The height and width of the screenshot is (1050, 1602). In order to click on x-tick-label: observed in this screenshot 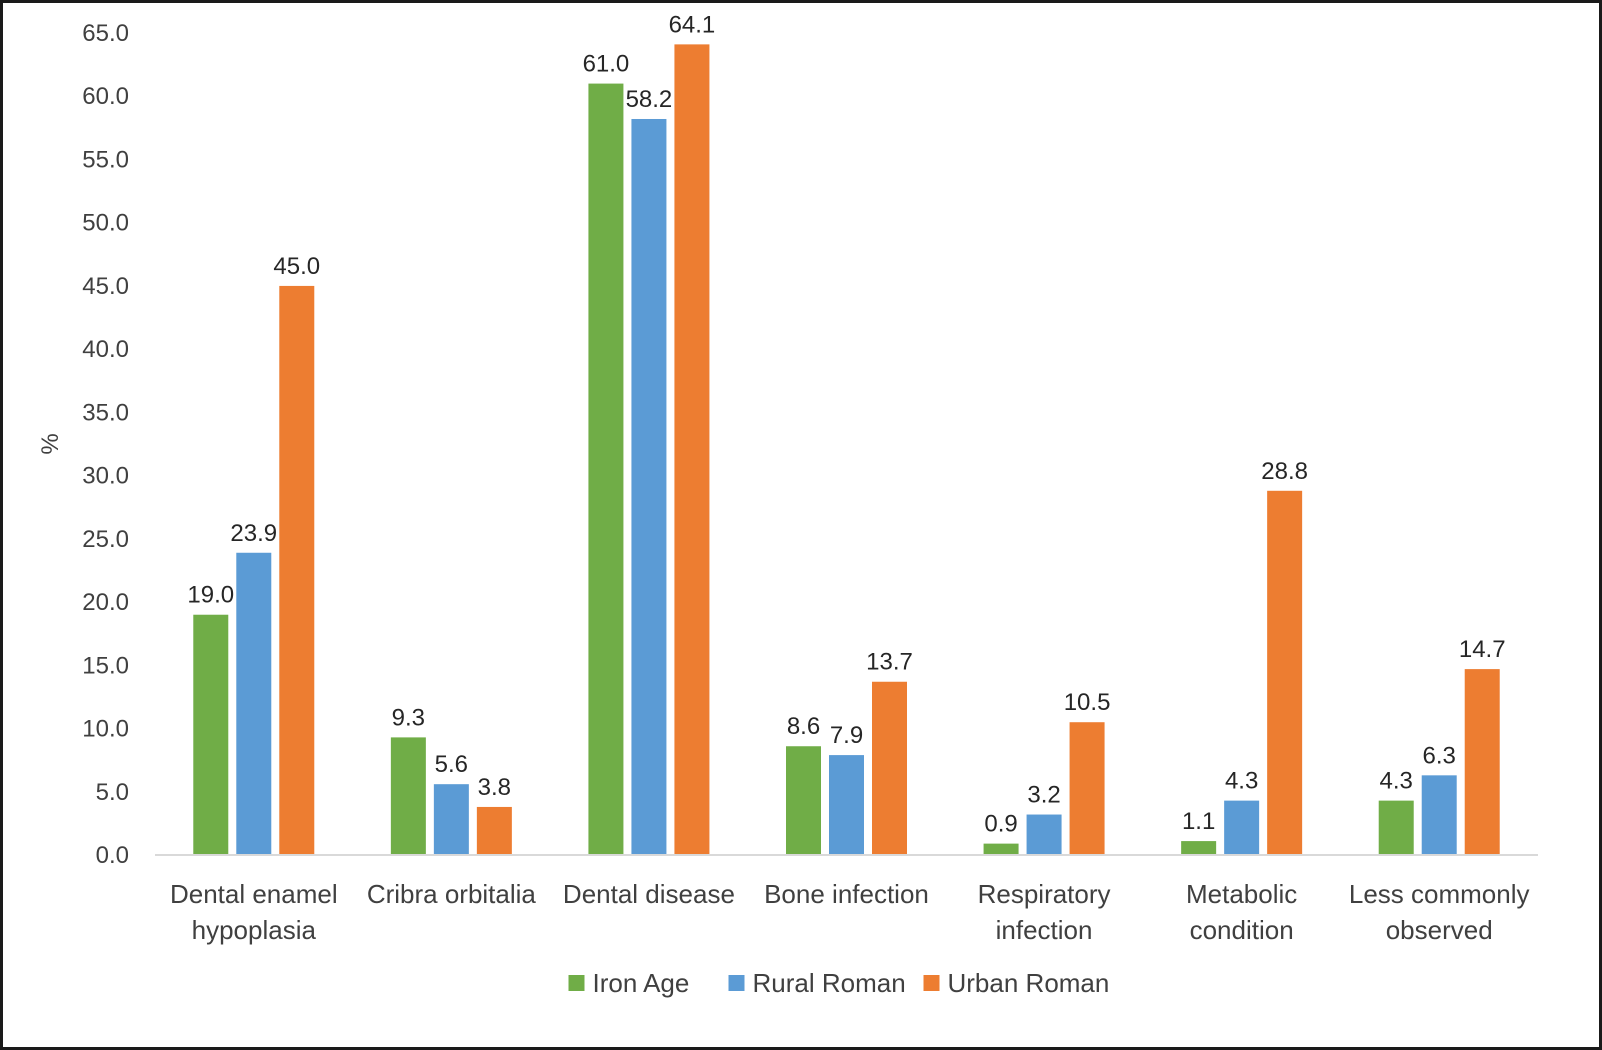, I will do `click(1439, 930)`.